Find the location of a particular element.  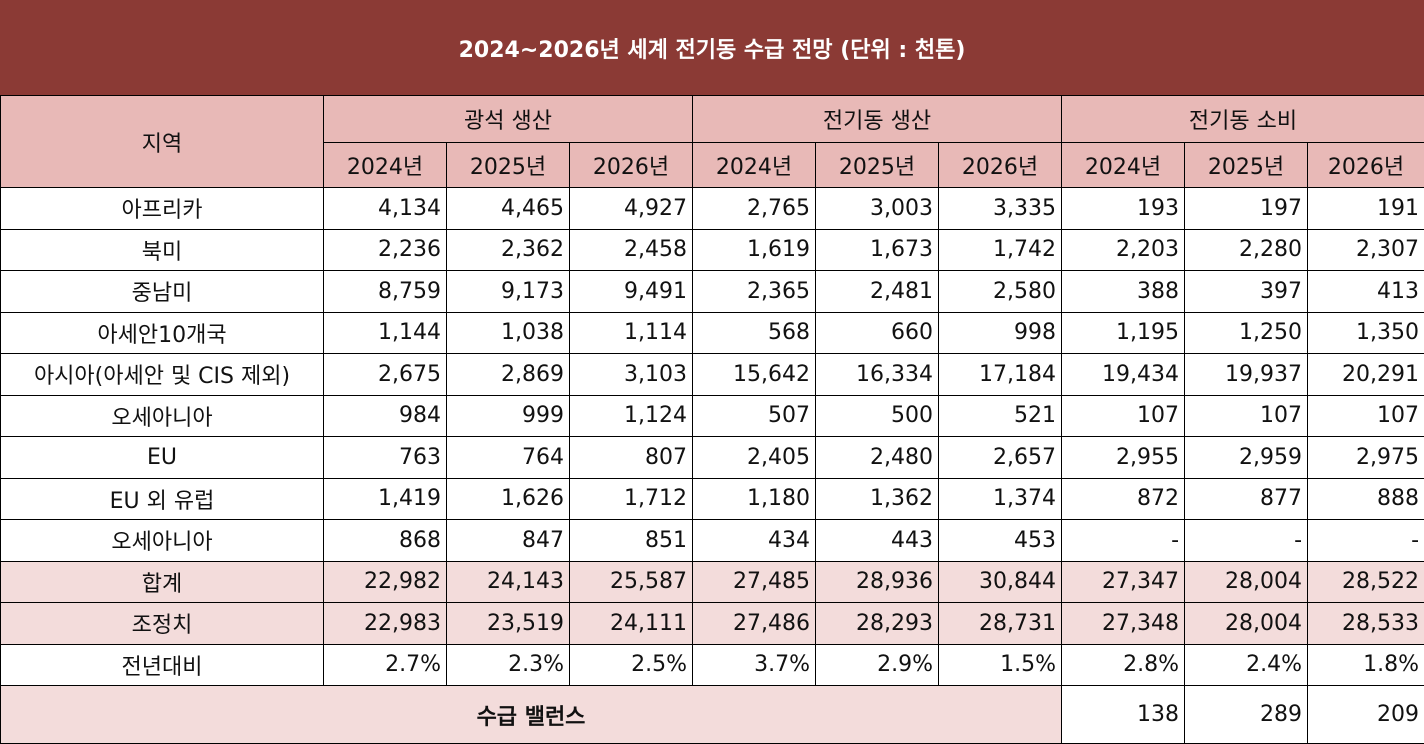

value-cell: 27,348 is located at coordinates (1123, 623).